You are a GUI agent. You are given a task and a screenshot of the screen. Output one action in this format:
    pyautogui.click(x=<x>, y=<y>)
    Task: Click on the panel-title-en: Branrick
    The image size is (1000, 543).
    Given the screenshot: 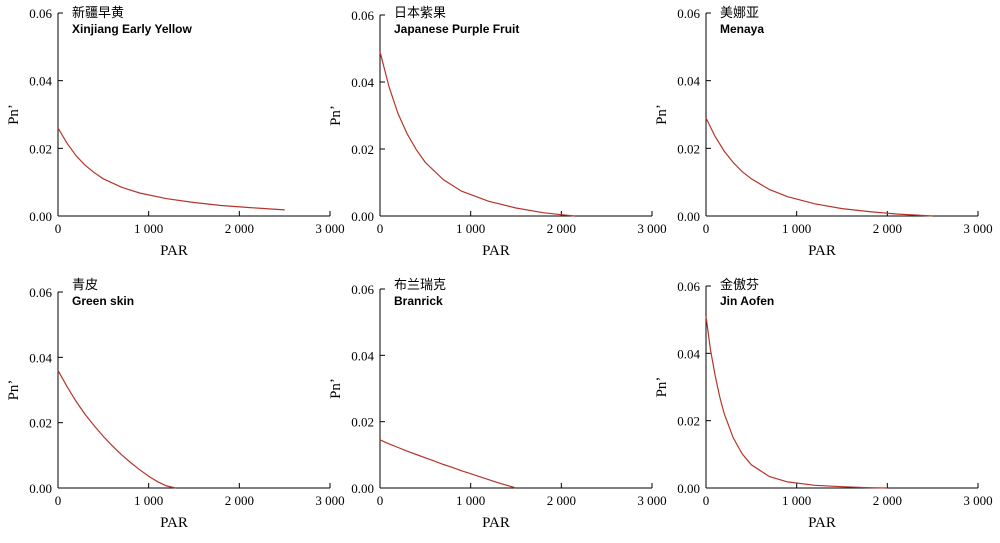 What is the action you would take?
    pyautogui.click(x=418, y=301)
    